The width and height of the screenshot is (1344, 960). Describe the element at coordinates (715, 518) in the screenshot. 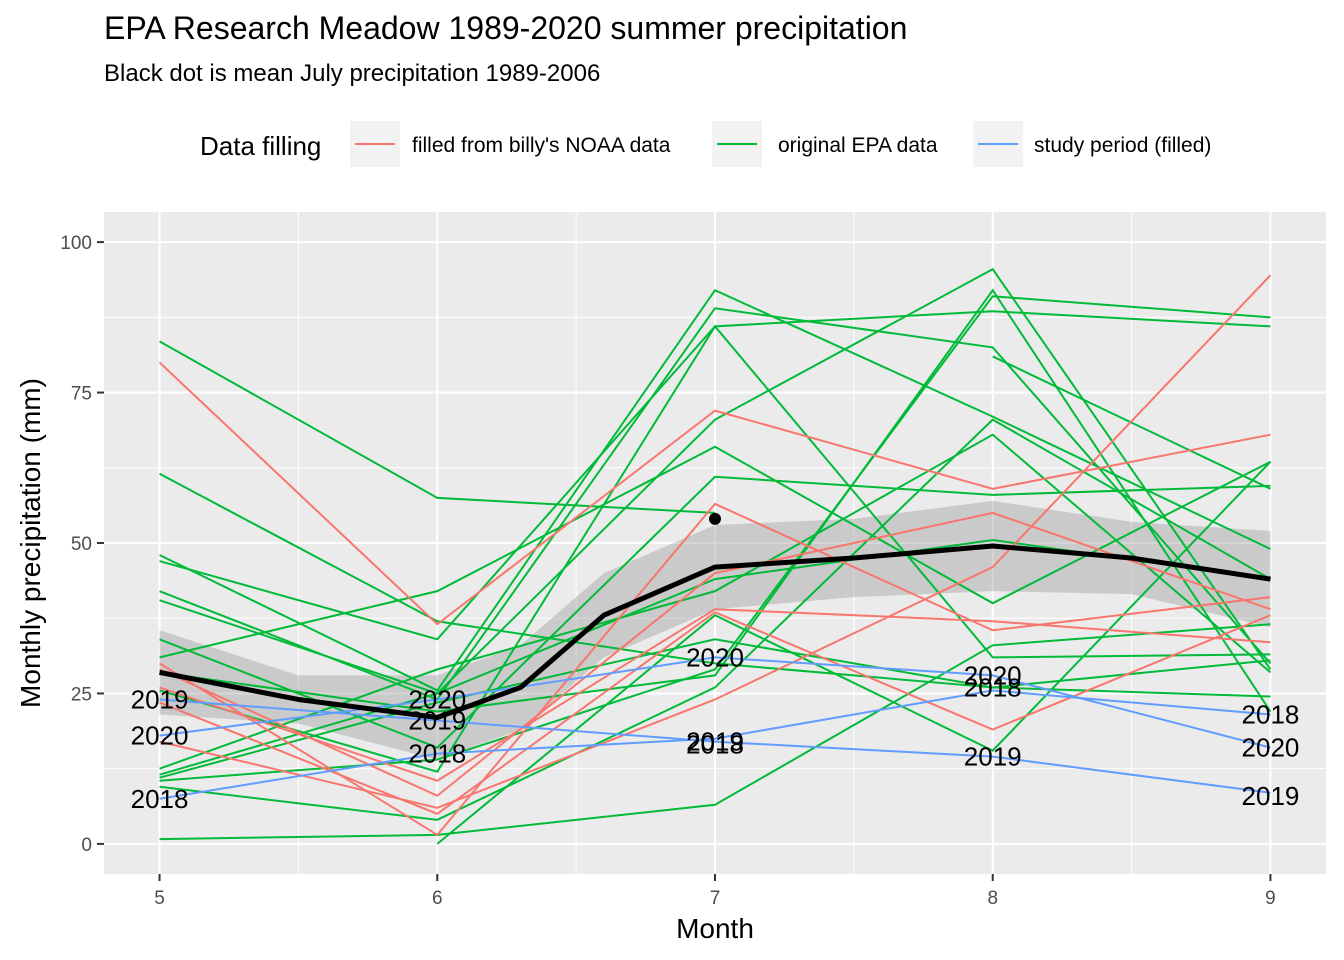

I see `mean-july-point` at that location.